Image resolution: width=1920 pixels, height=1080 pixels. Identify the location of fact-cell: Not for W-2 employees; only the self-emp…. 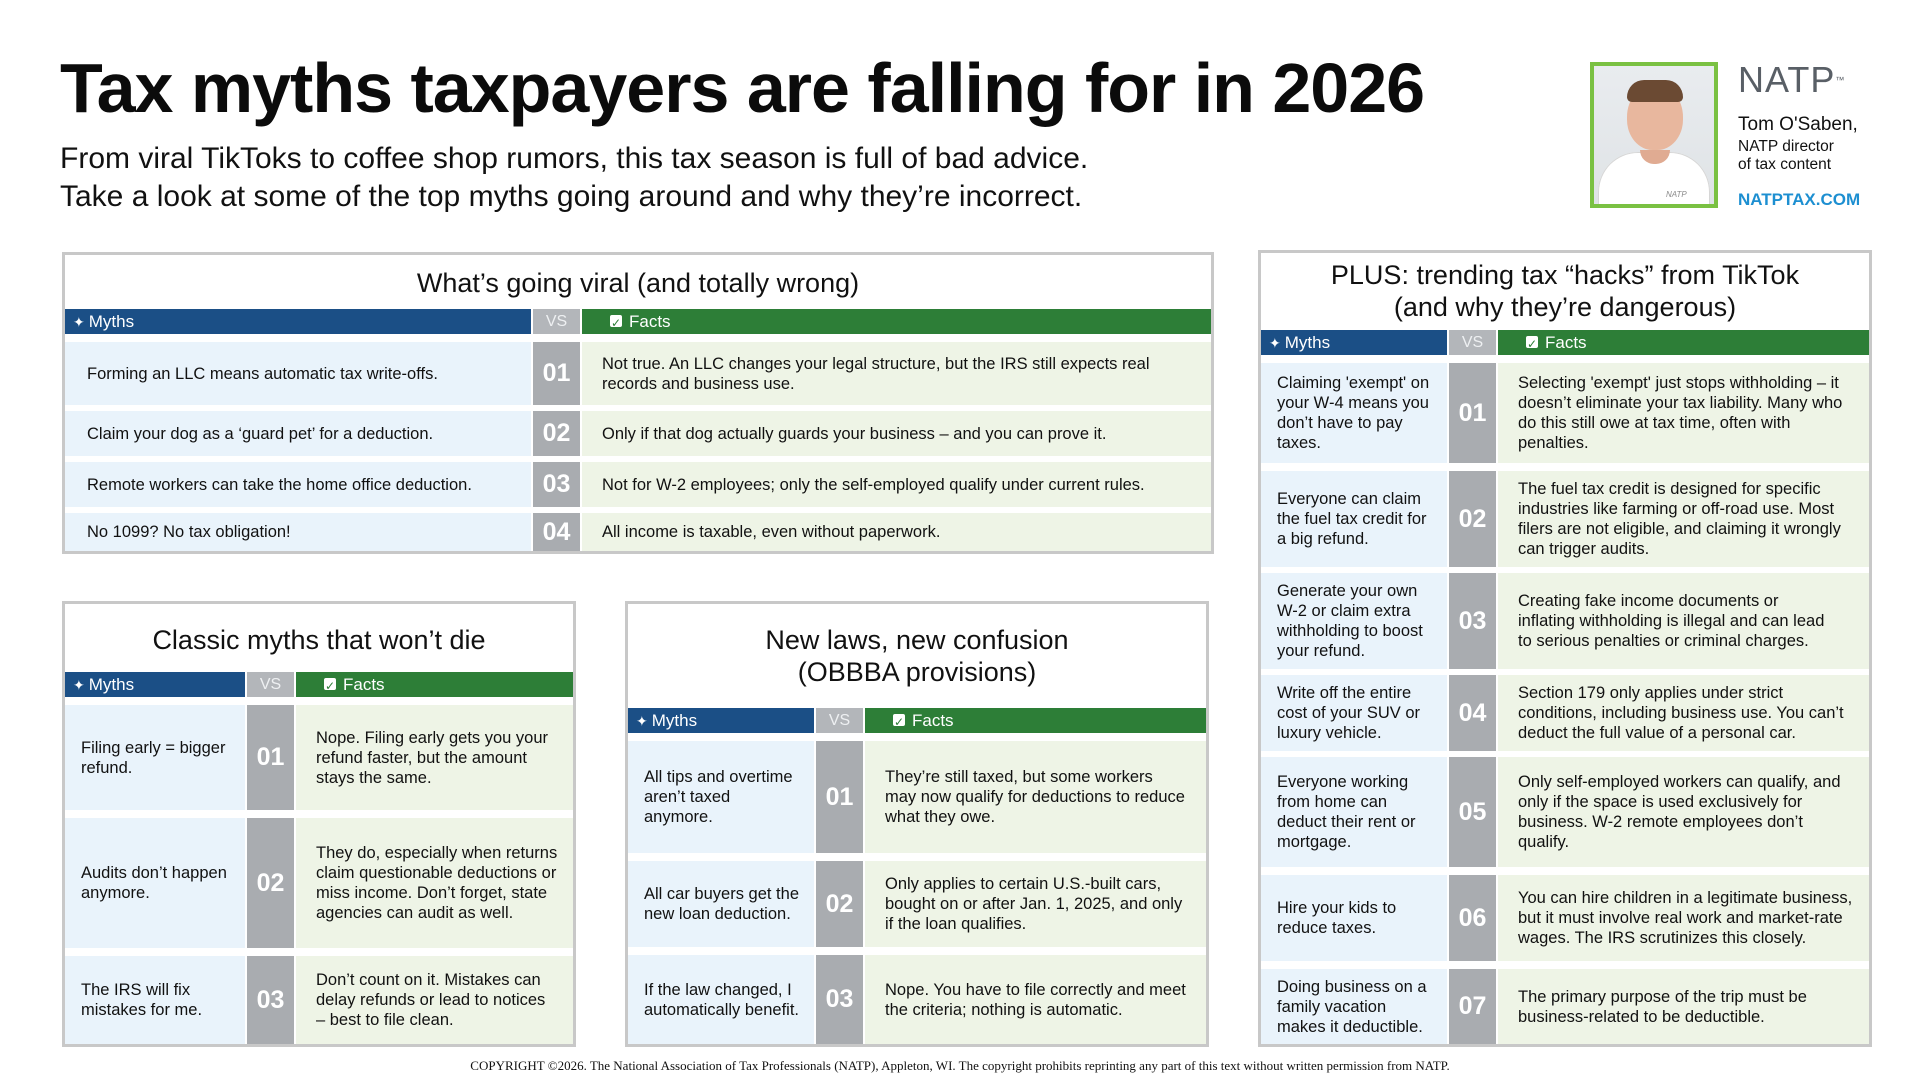
(896, 484).